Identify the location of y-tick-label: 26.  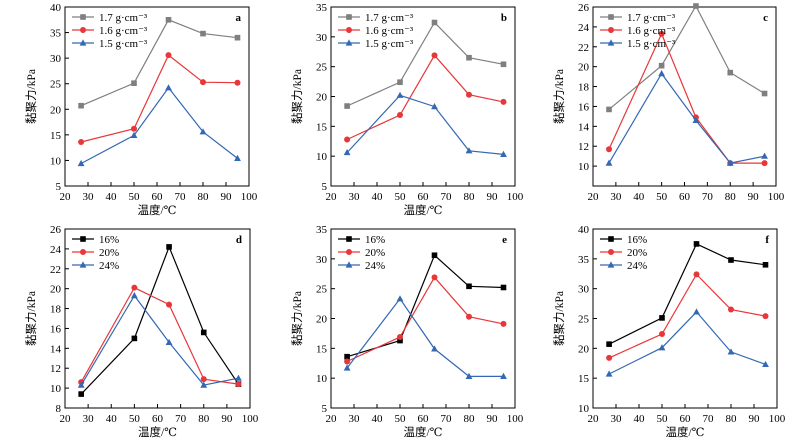
(56, 230).